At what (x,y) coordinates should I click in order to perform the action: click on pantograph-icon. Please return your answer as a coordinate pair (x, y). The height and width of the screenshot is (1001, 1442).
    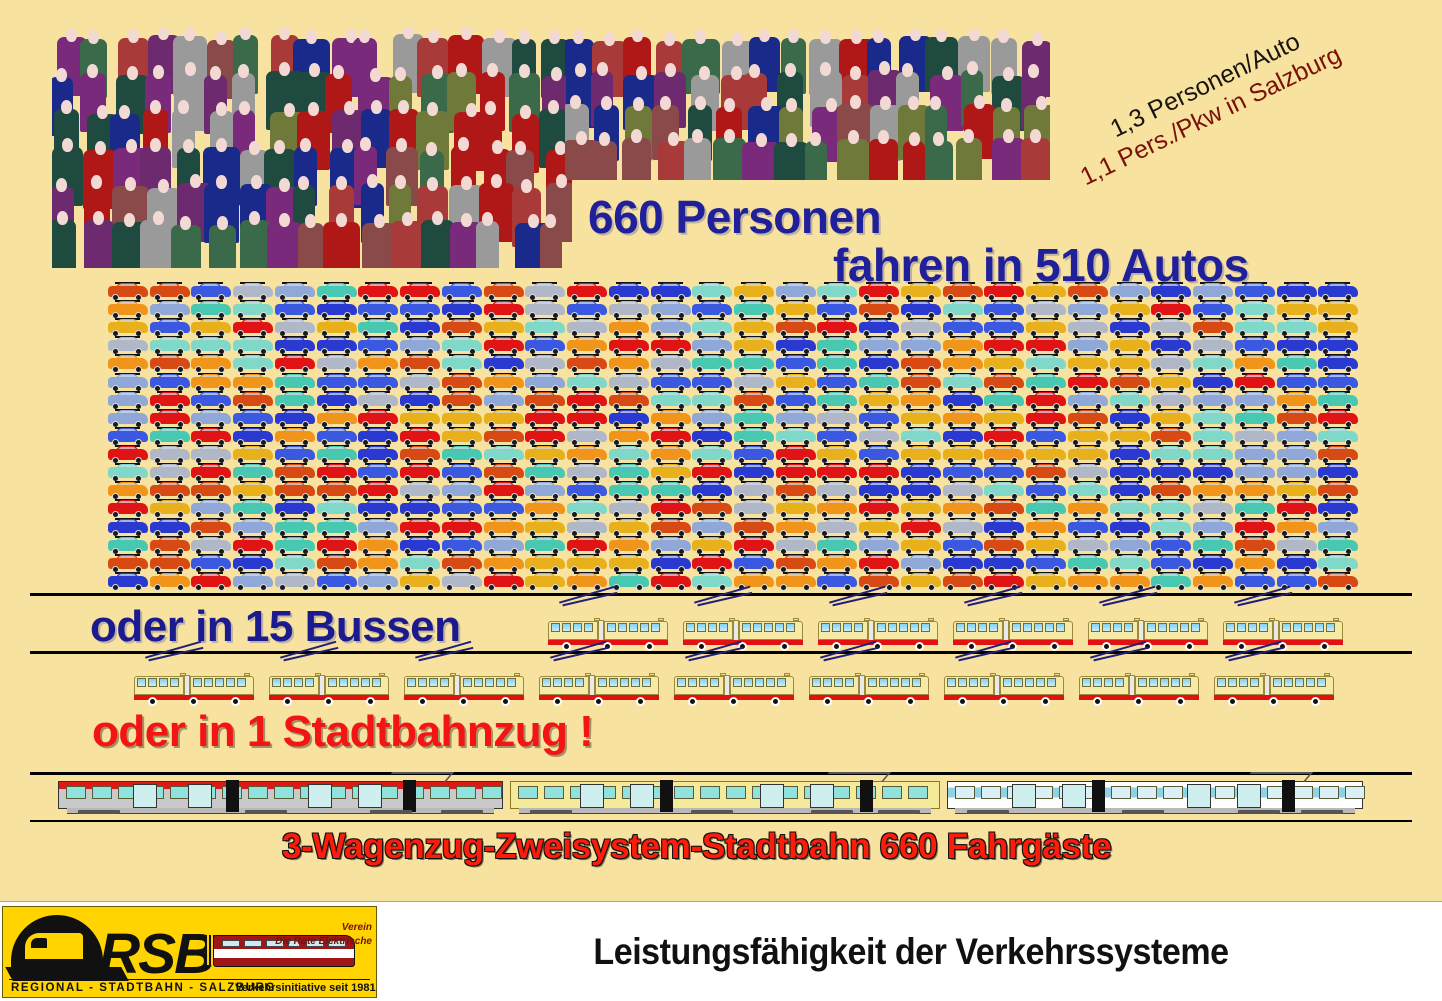
    Looking at the image, I should click on (419, 777).